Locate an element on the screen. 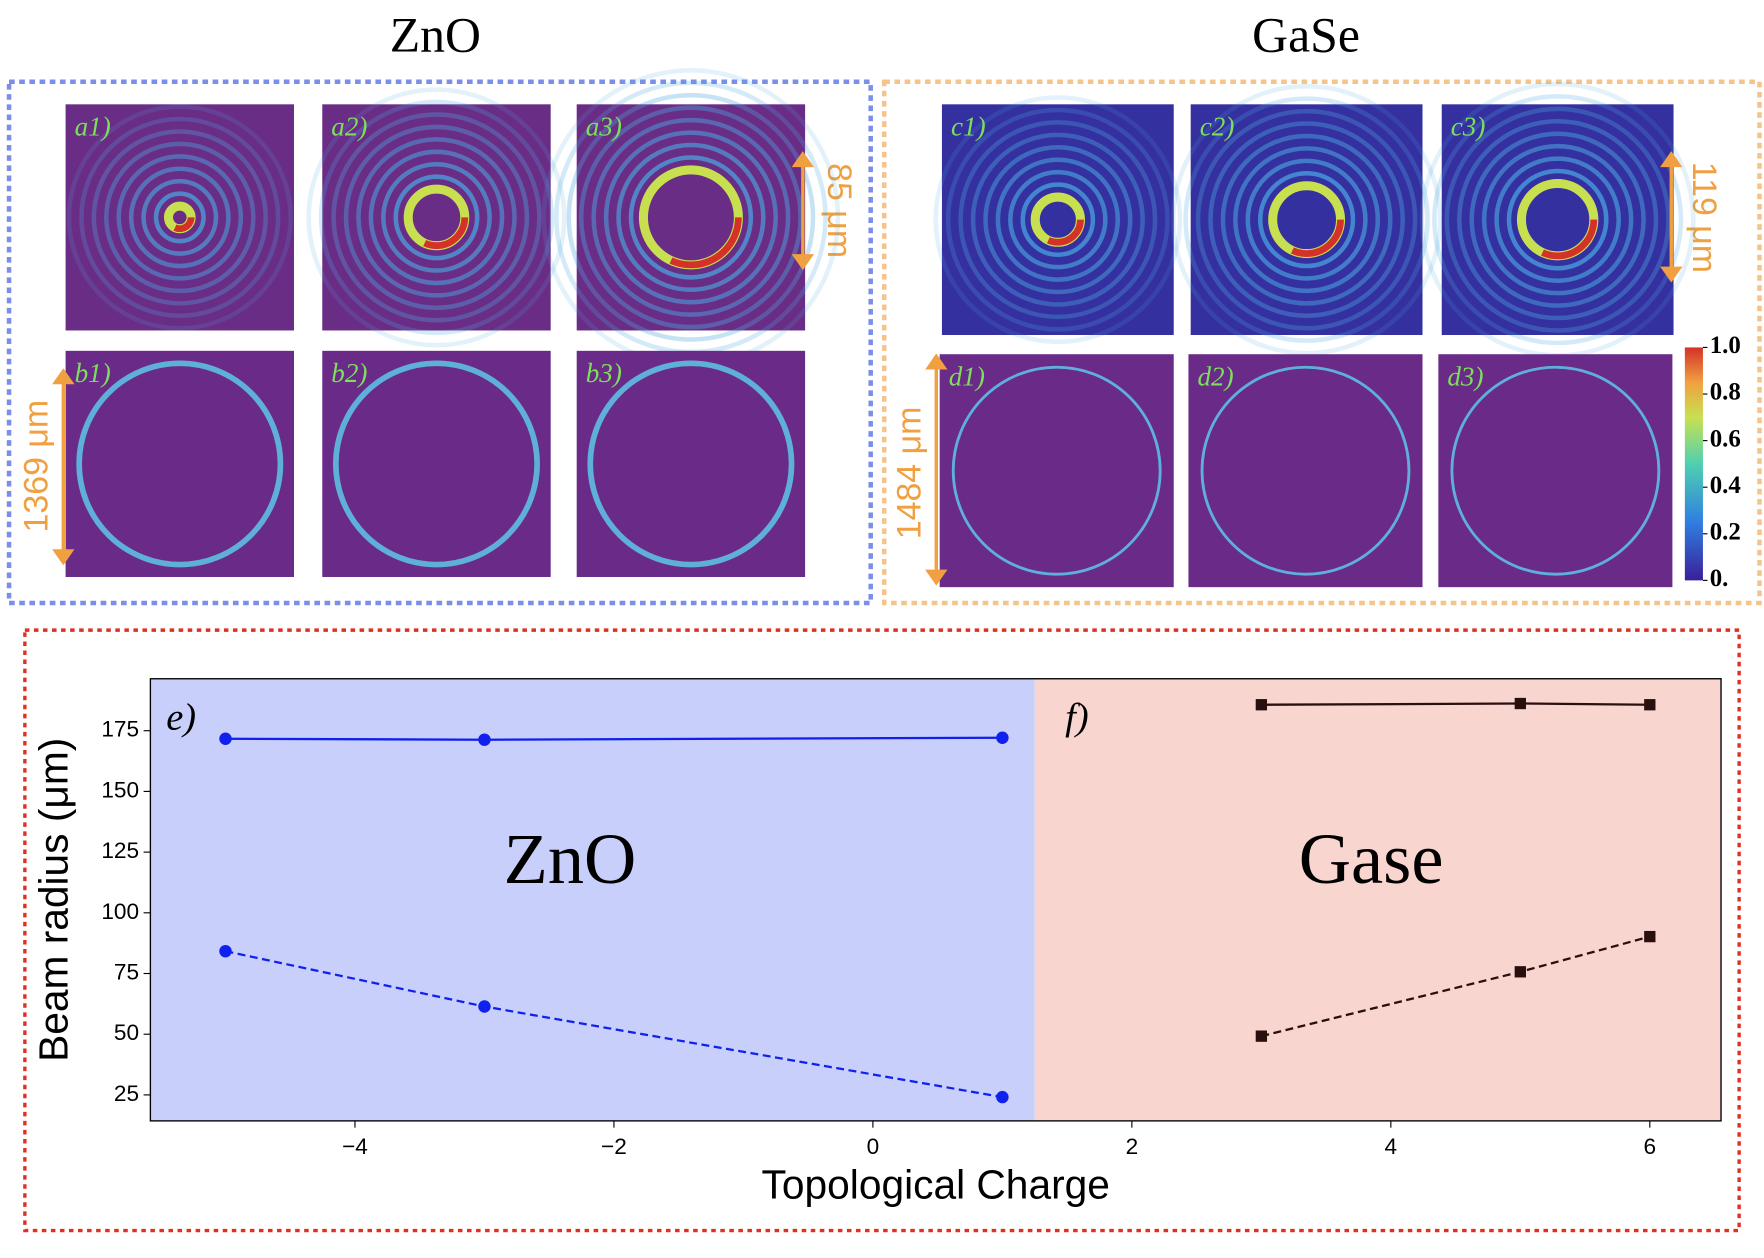 Image resolution: width=1764 pixels, height=1258 pixels. heatmap: a3) is located at coordinates (691, 217).